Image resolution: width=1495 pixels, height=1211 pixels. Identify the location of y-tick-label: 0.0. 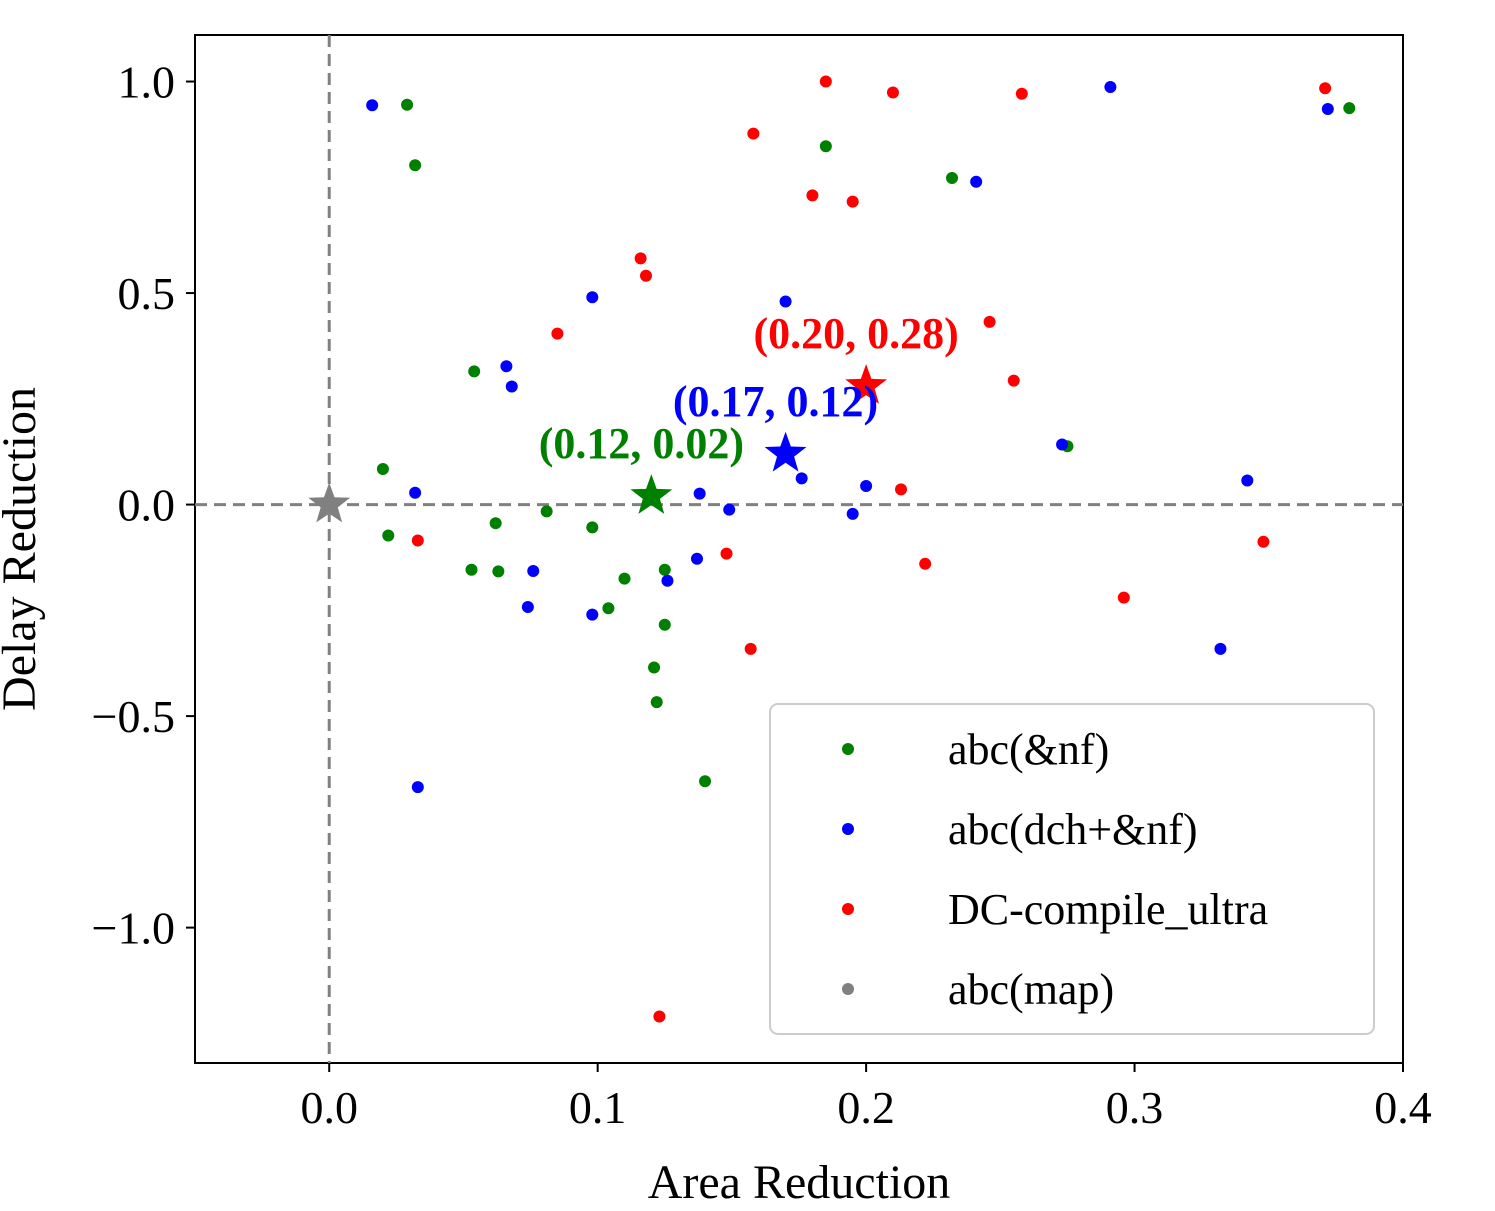
(147, 505).